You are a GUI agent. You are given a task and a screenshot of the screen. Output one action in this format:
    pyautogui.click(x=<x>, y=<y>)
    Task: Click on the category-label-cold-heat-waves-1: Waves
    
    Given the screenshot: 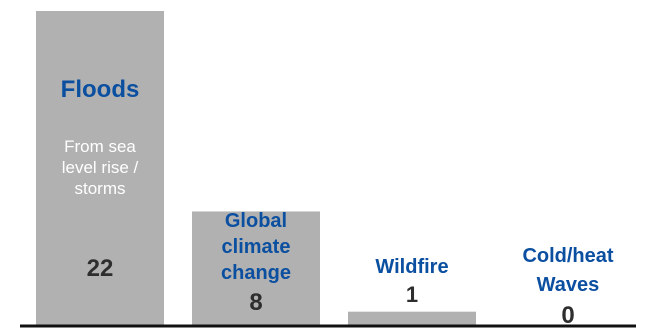 What is the action you would take?
    pyautogui.click(x=568, y=285)
    